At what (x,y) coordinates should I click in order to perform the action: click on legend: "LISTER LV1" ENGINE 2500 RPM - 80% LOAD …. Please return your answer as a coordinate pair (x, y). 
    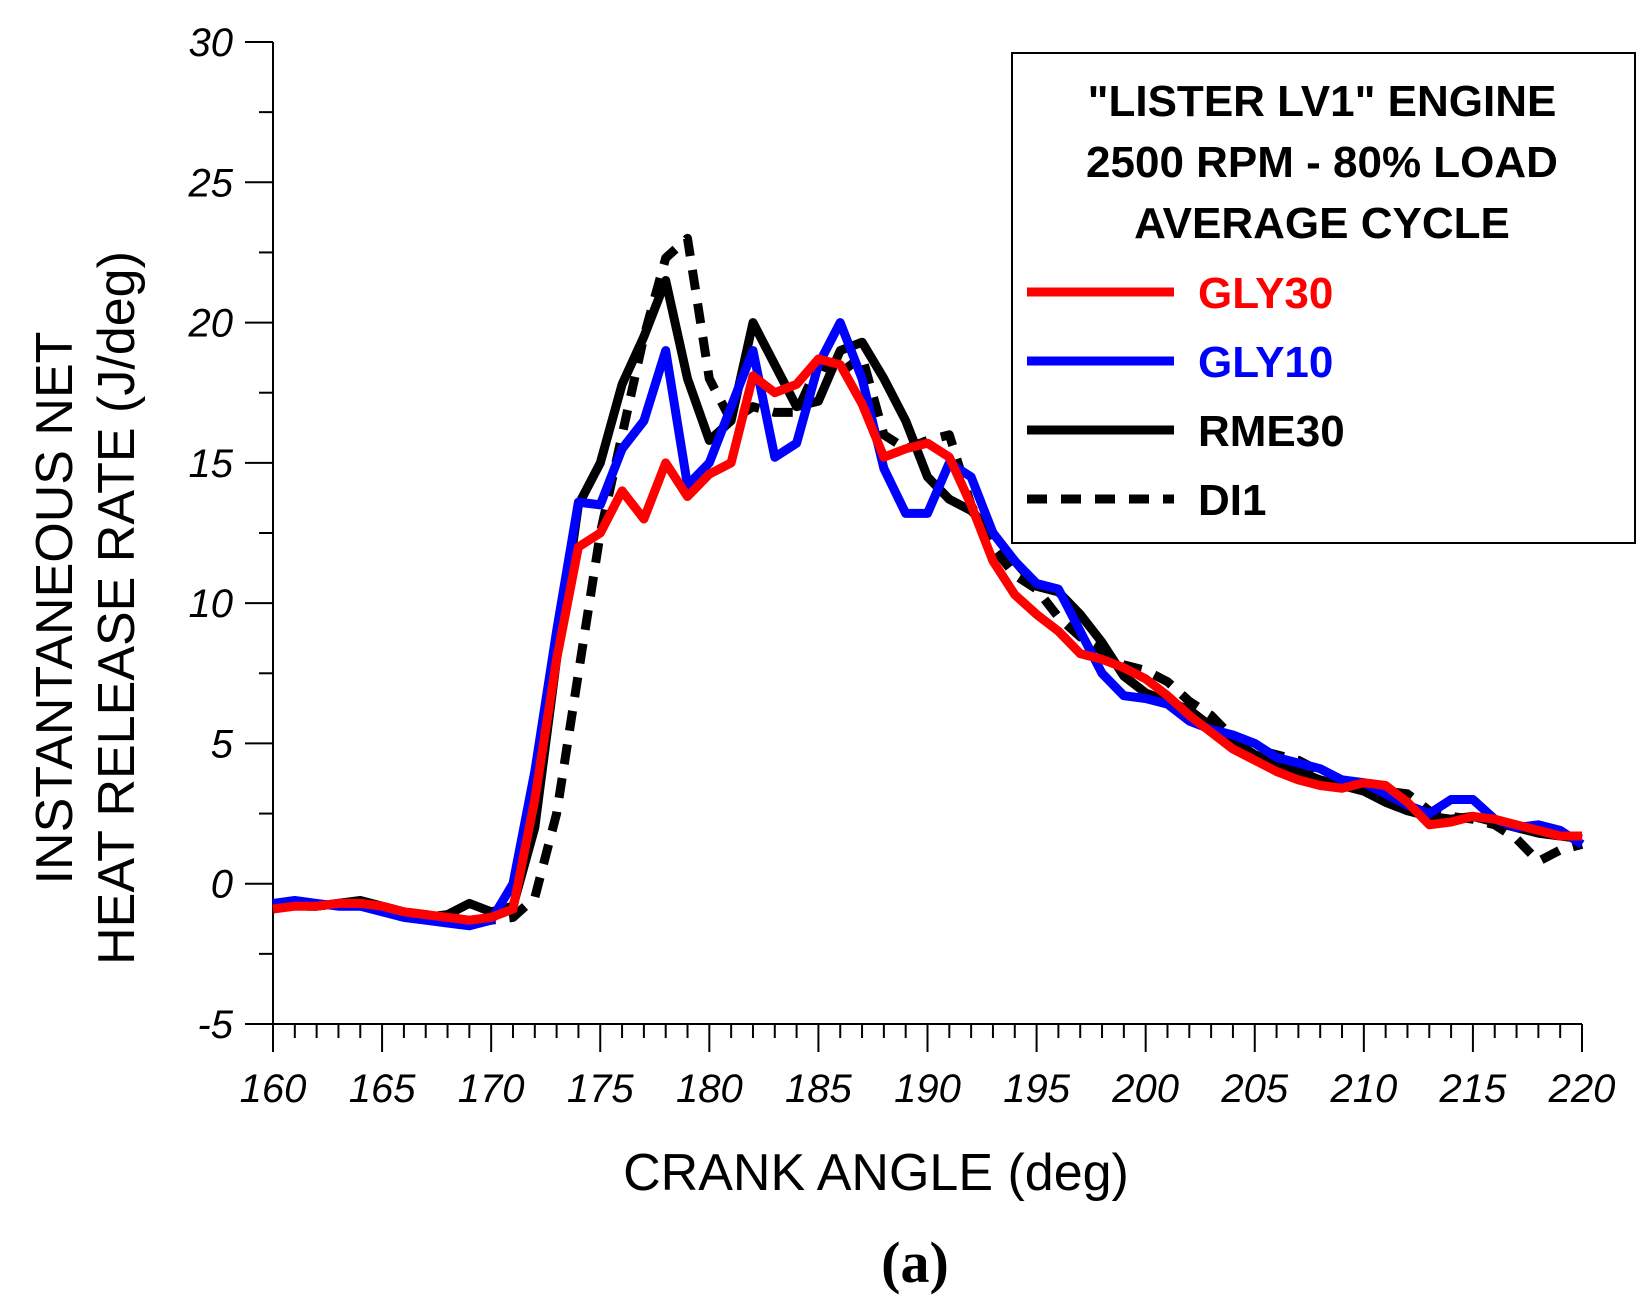
    Looking at the image, I should click on (1323, 298).